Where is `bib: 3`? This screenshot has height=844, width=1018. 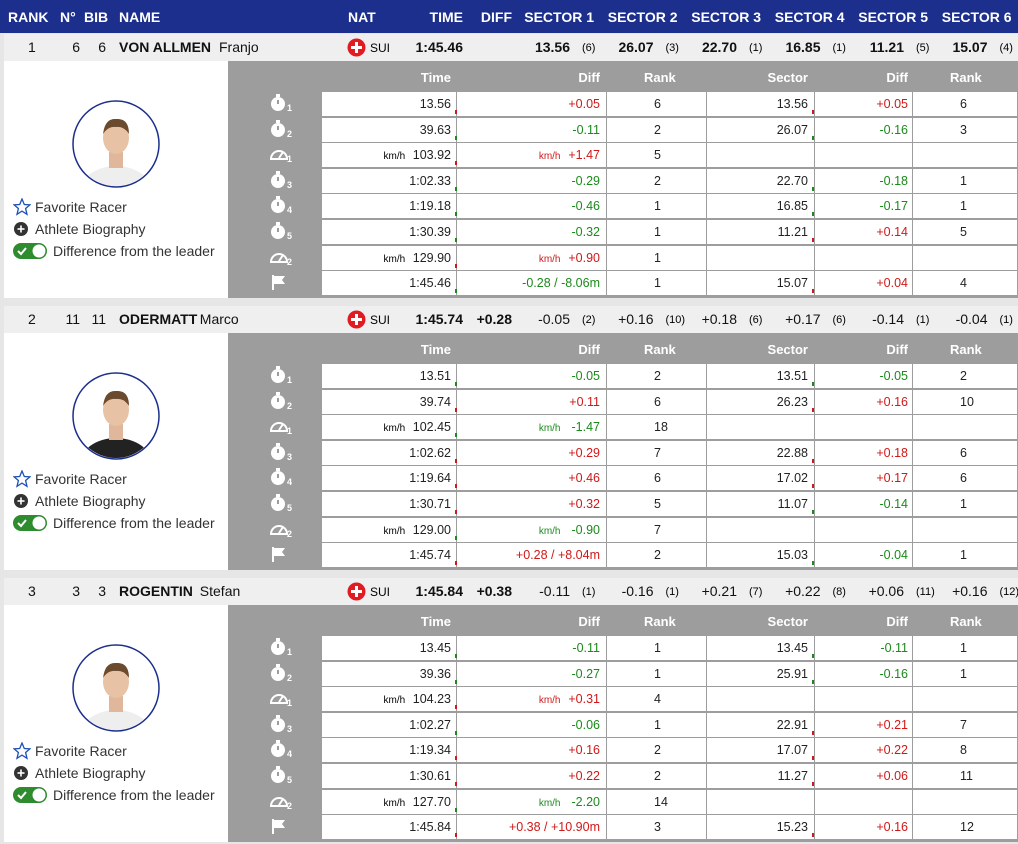 bib: 3 is located at coordinates (102, 591).